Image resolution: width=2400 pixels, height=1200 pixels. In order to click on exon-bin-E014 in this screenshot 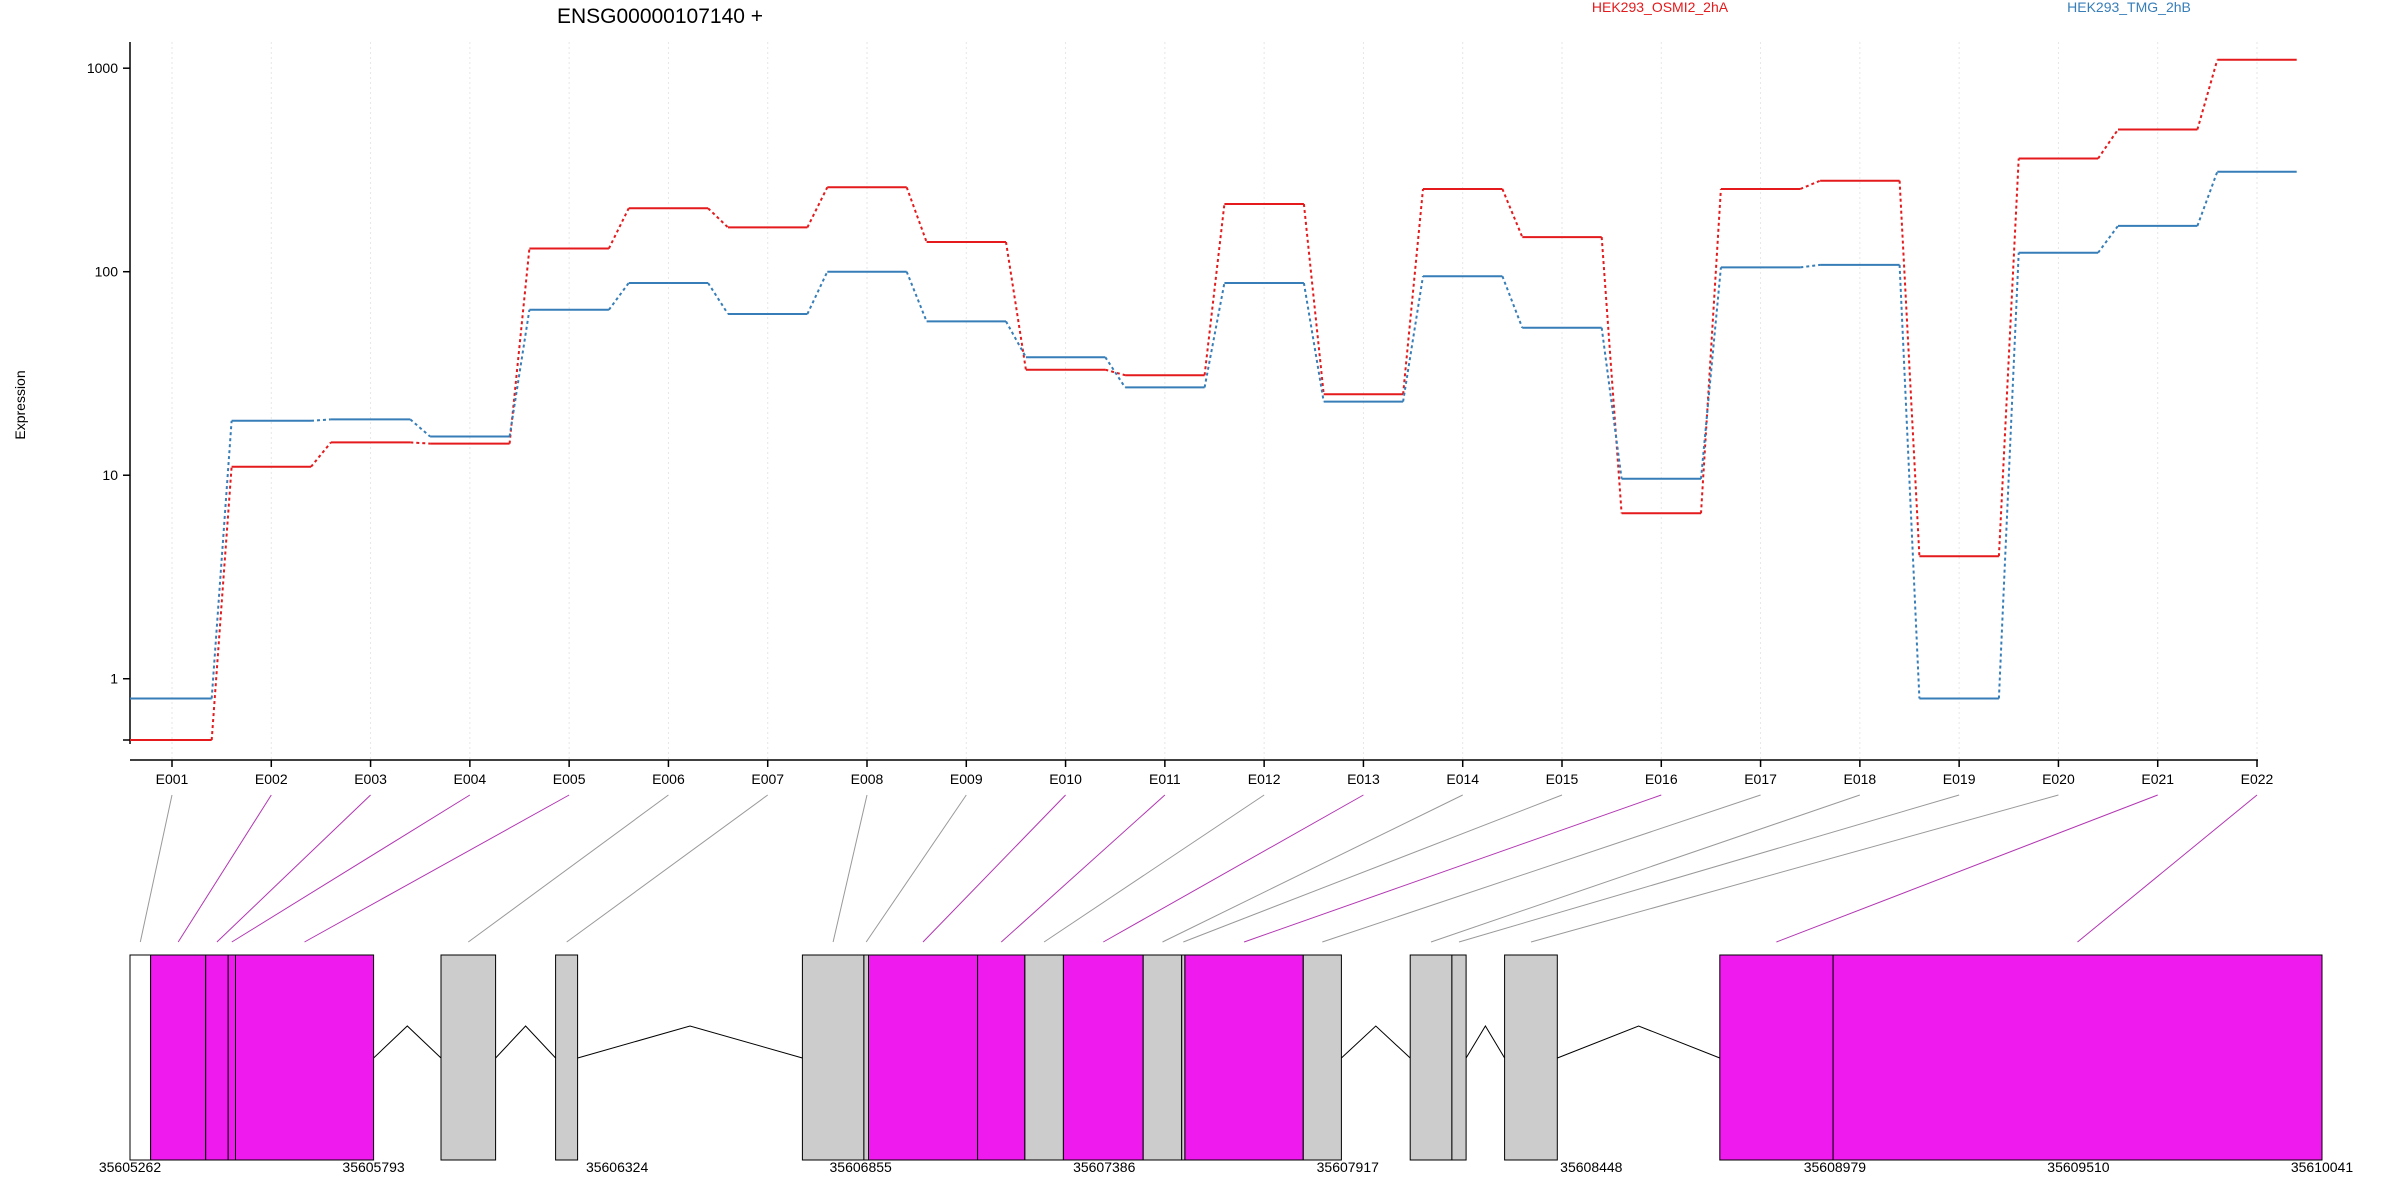, I will do `click(1162, 1057)`.